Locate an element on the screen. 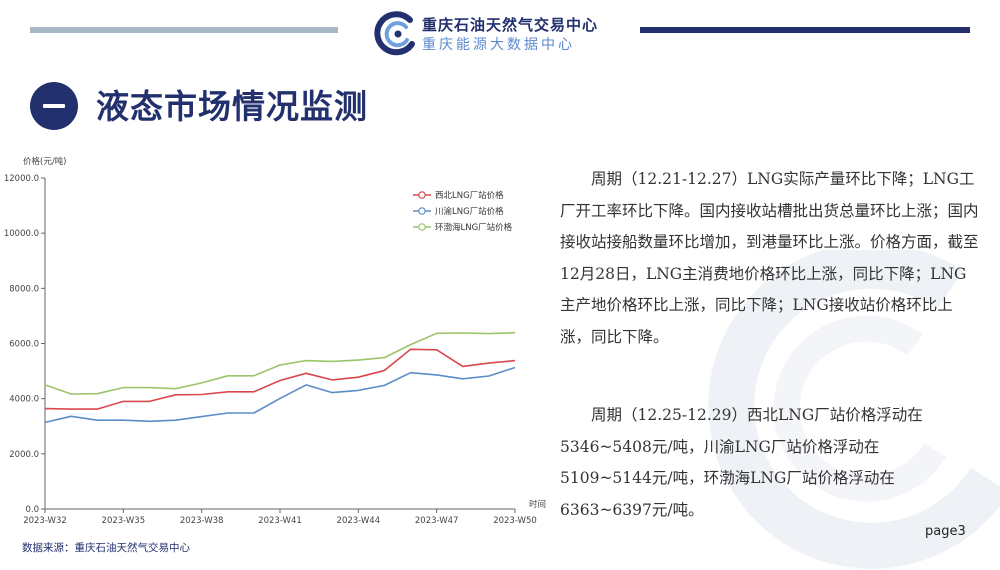 Image resolution: width=1000 pixels, height=570 pixels. y-tick-label: 12000.0 is located at coordinates (21, 179).